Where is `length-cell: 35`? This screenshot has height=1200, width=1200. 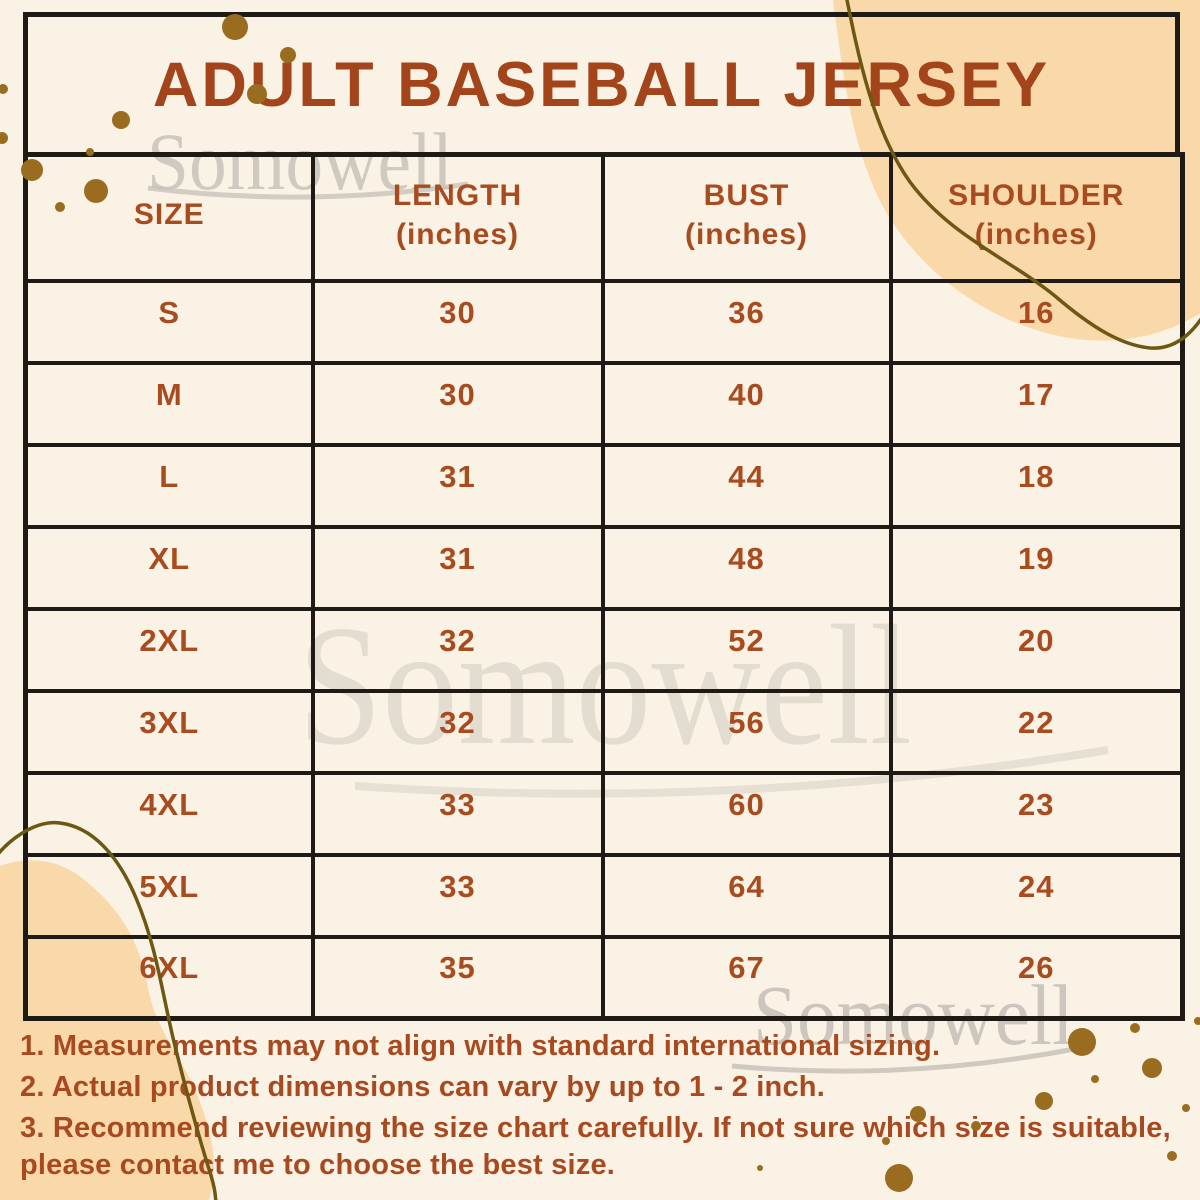 length-cell: 35 is located at coordinates (457, 977).